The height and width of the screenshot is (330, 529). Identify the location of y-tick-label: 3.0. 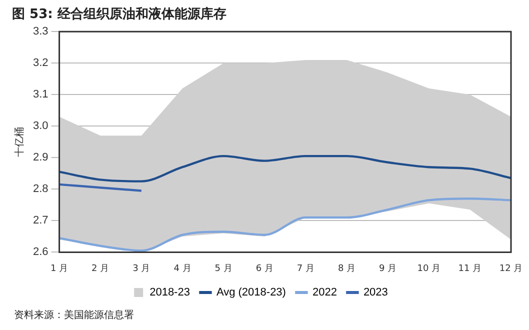
(40, 126).